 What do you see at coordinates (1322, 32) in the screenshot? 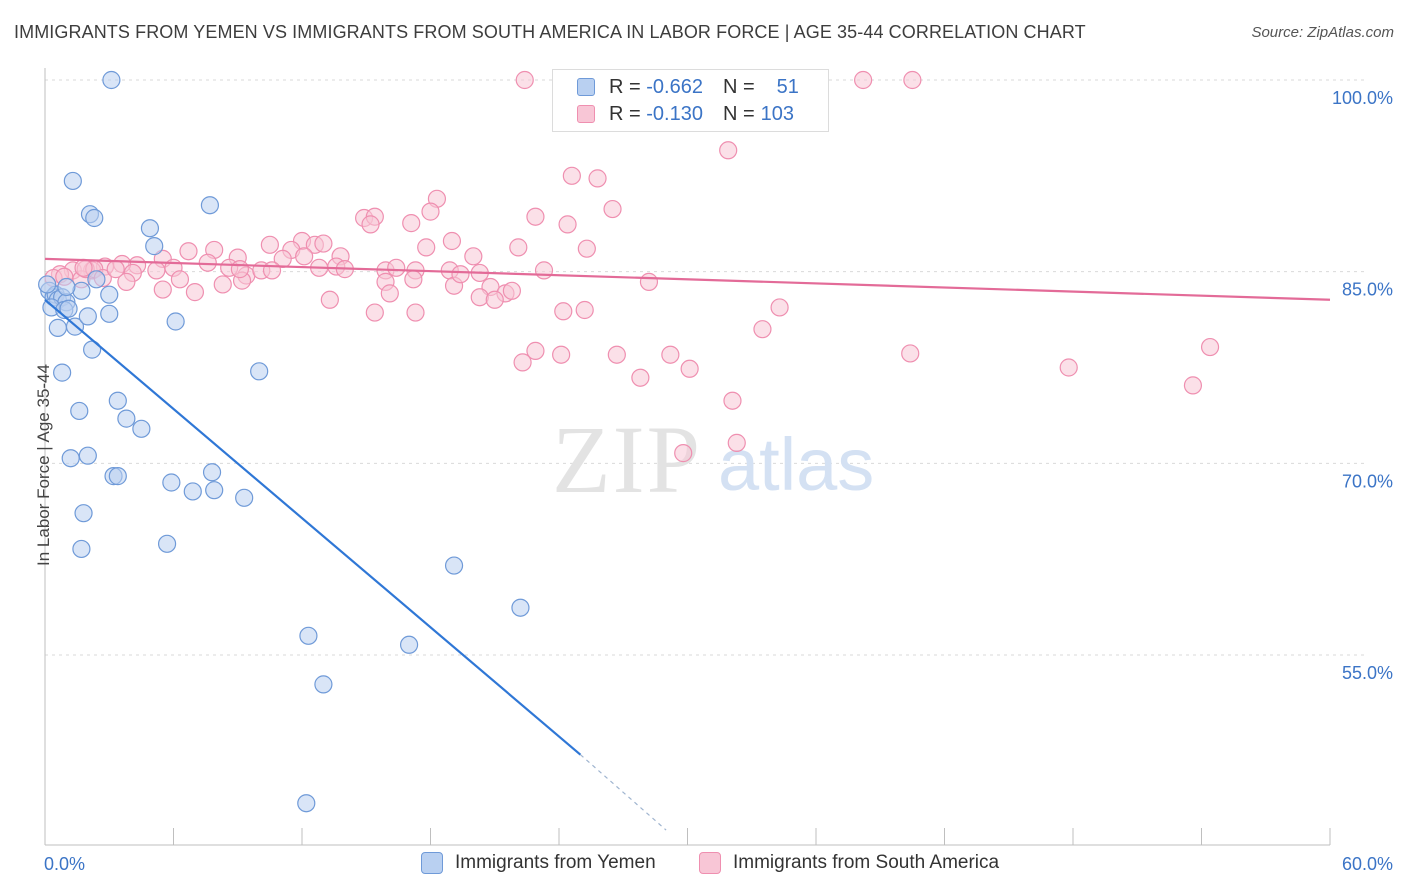
I see `source-label: Source: ZipAtlas.com` at bounding box center [1322, 32].